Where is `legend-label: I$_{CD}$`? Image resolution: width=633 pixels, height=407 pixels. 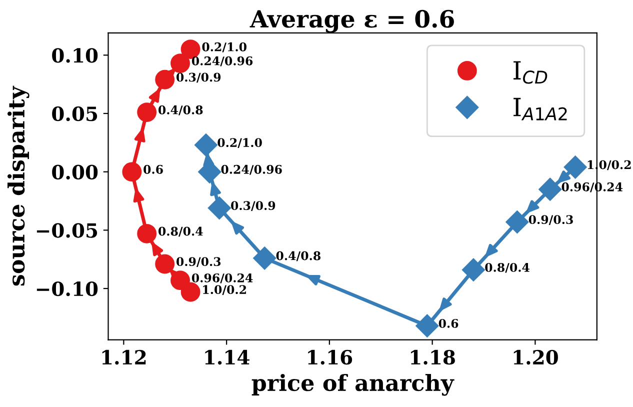 legend-label: I$_{CD}$ is located at coordinates (531, 72).